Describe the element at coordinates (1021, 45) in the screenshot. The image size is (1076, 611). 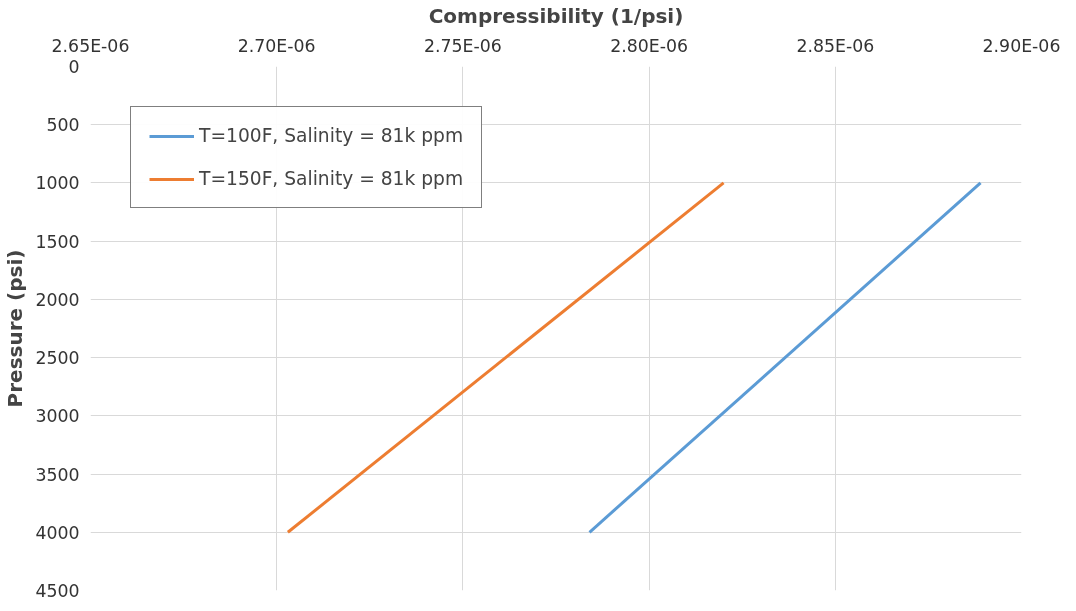
I see `x-tick-label: 2.90E-06` at that location.